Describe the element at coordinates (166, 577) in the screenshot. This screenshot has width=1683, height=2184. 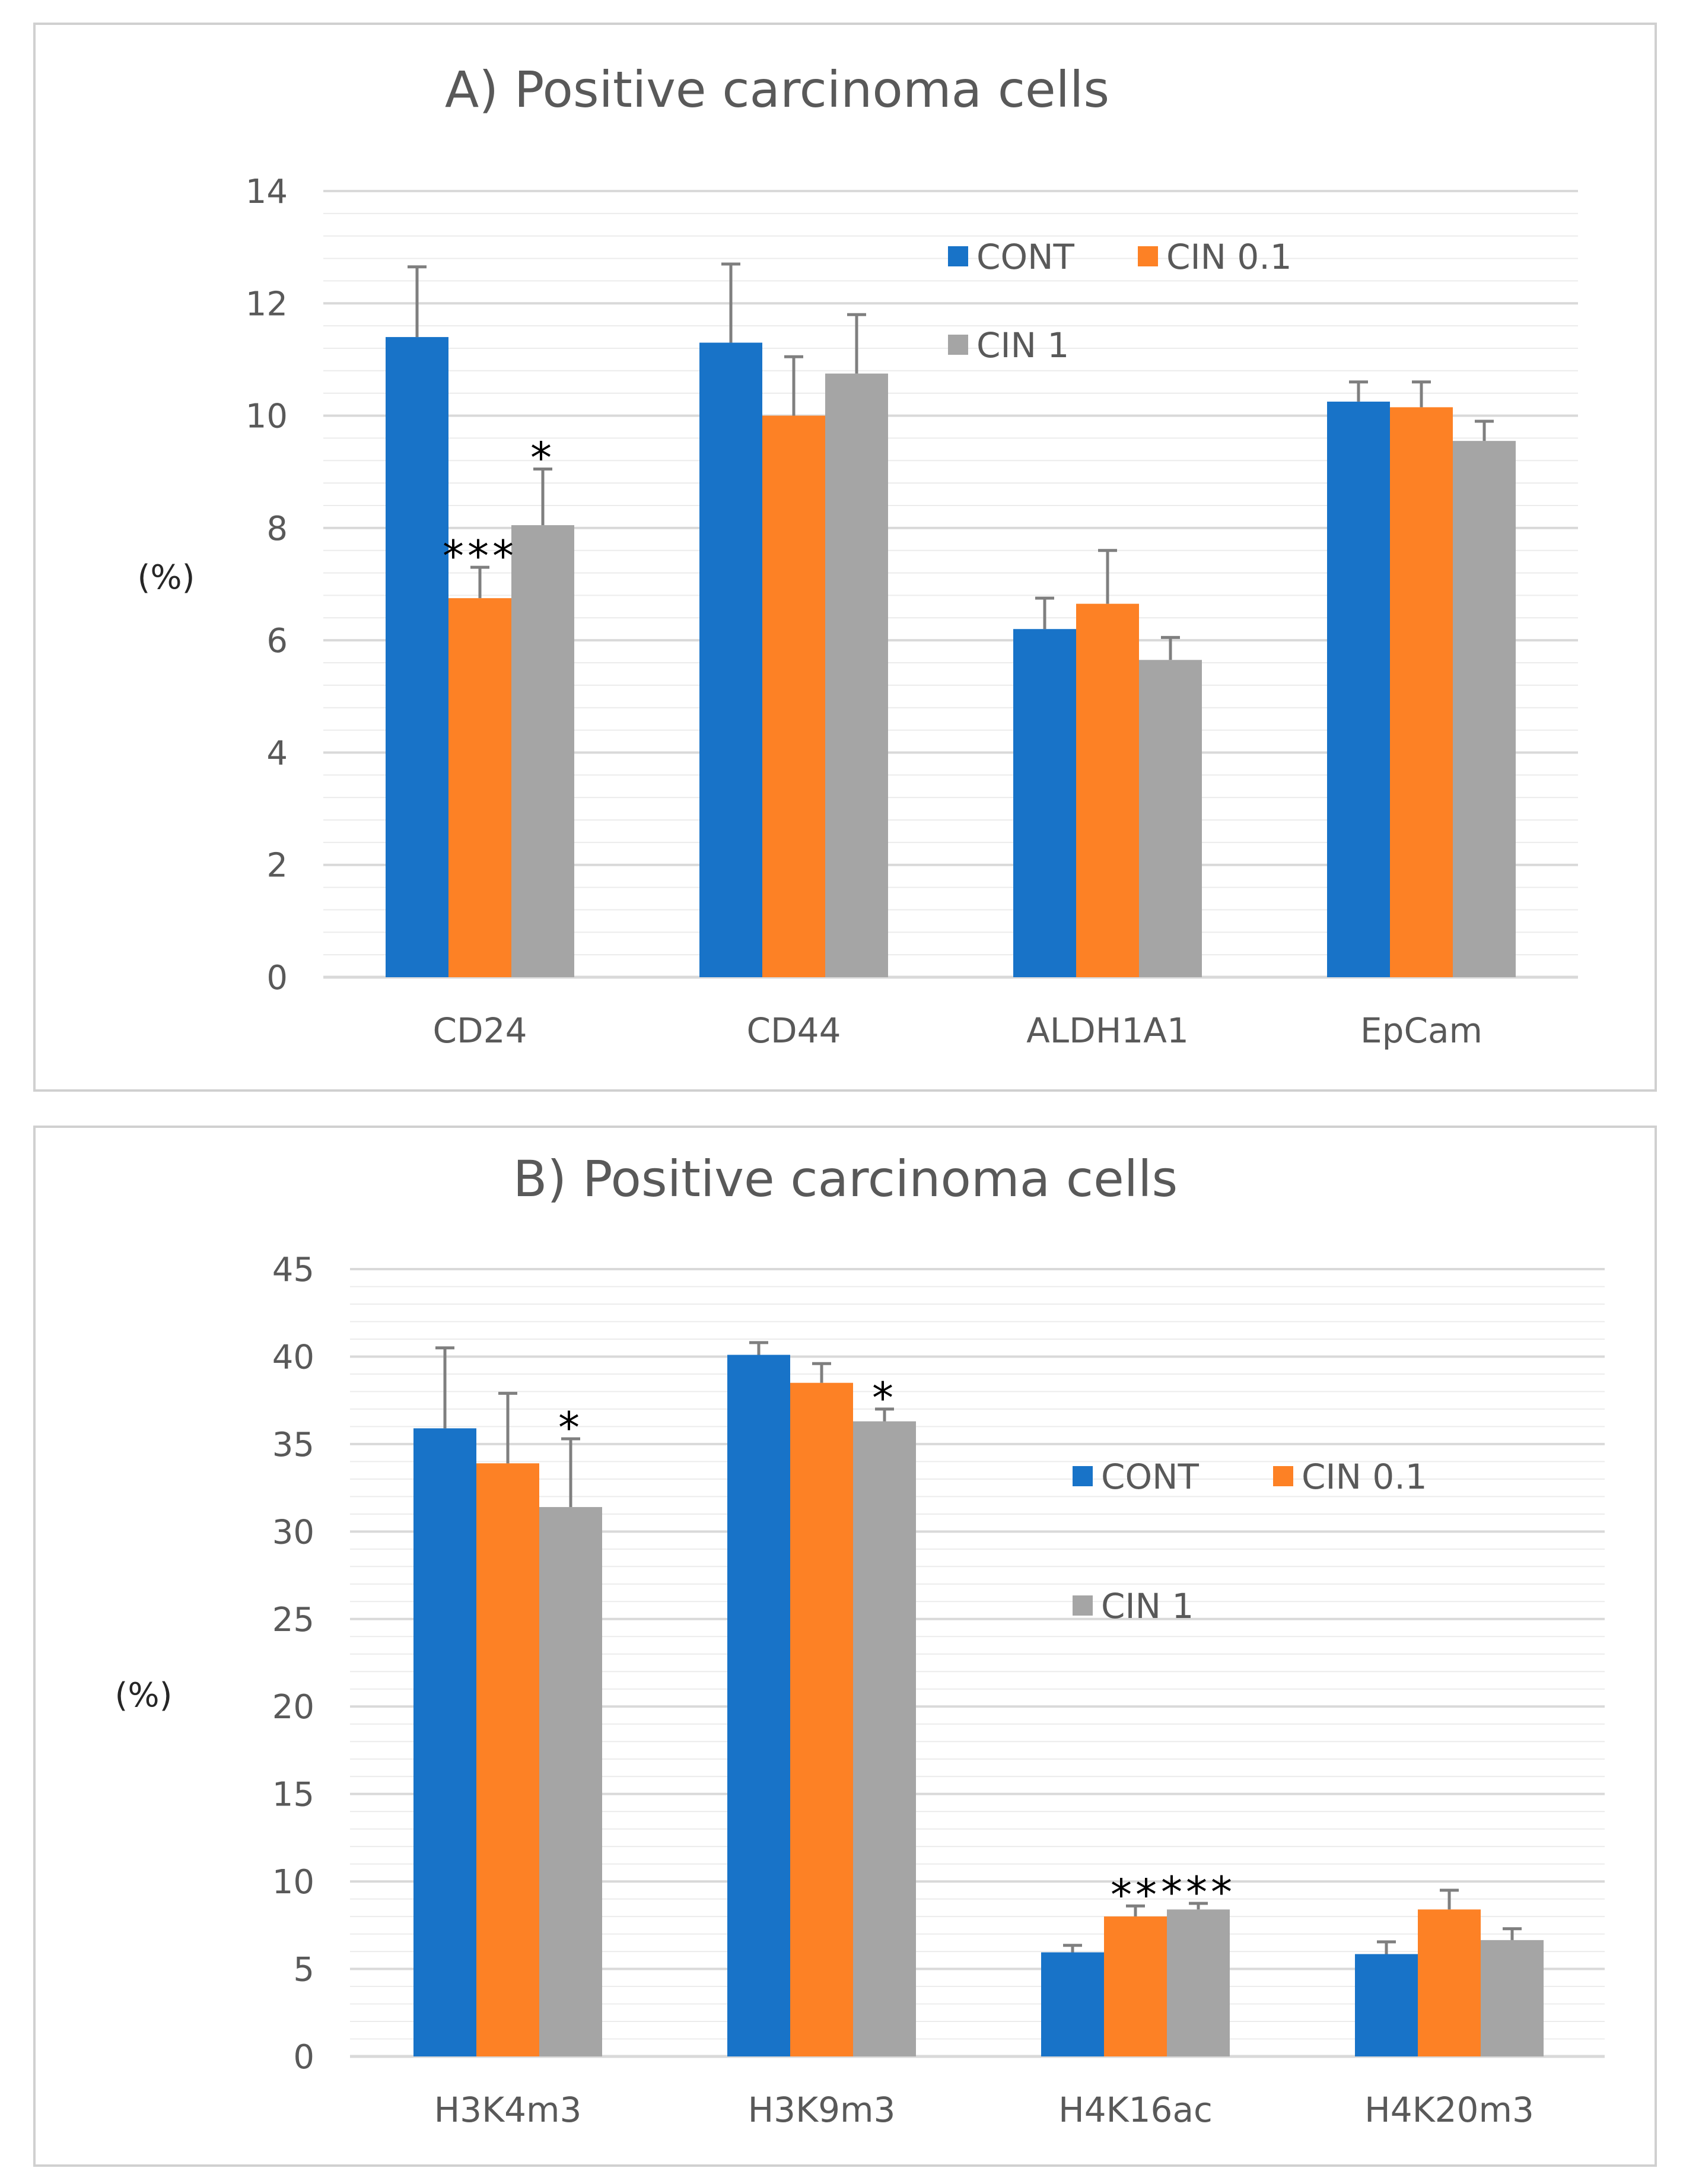
I see `chart-a-y-label: (%)` at that location.